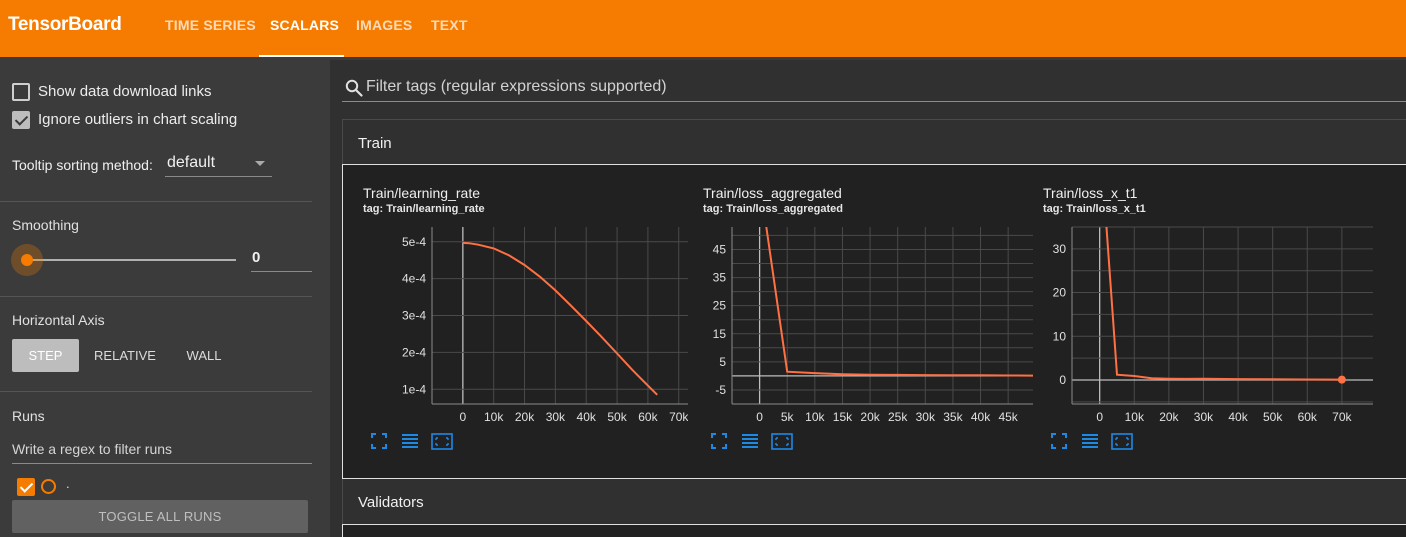 The width and height of the screenshot is (1406, 537). Describe the element at coordinates (898, 417) in the screenshot. I see `x-tick-label: 25k` at that location.